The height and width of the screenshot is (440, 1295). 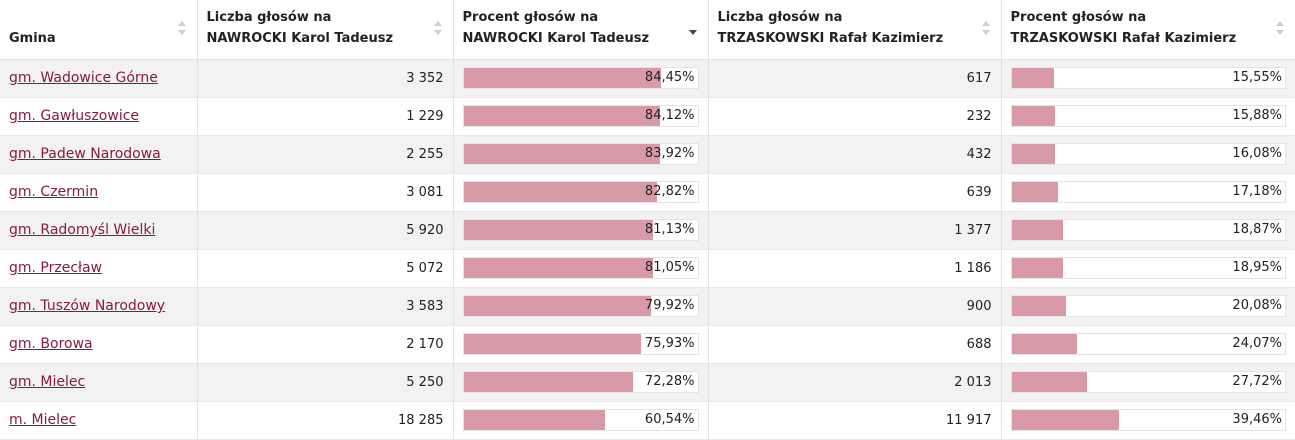 I want to click on cell-nawrocki-votes: 2 255, so click(x=325, y=154).